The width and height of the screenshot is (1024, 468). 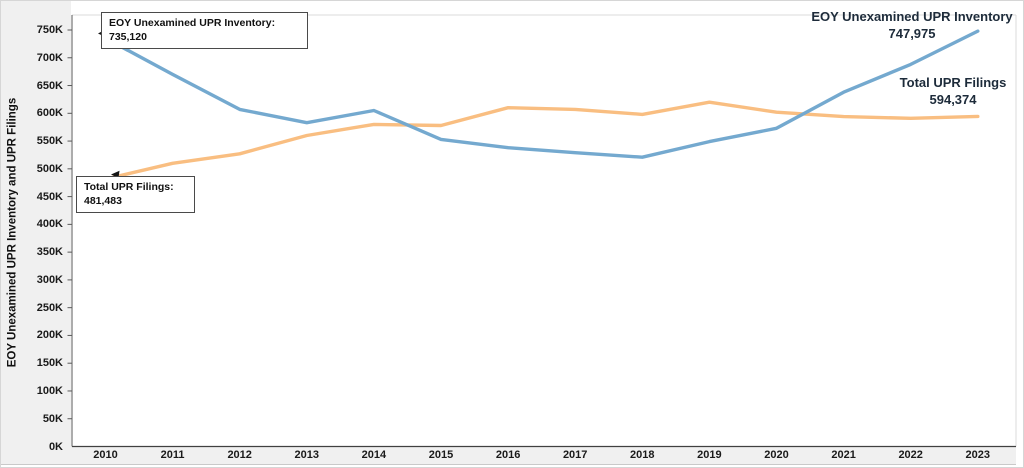 What do you see at coordinates (49, 279) in the screenshot?
I see `y-tick-label: 300K` at bounding box center [49, 279].